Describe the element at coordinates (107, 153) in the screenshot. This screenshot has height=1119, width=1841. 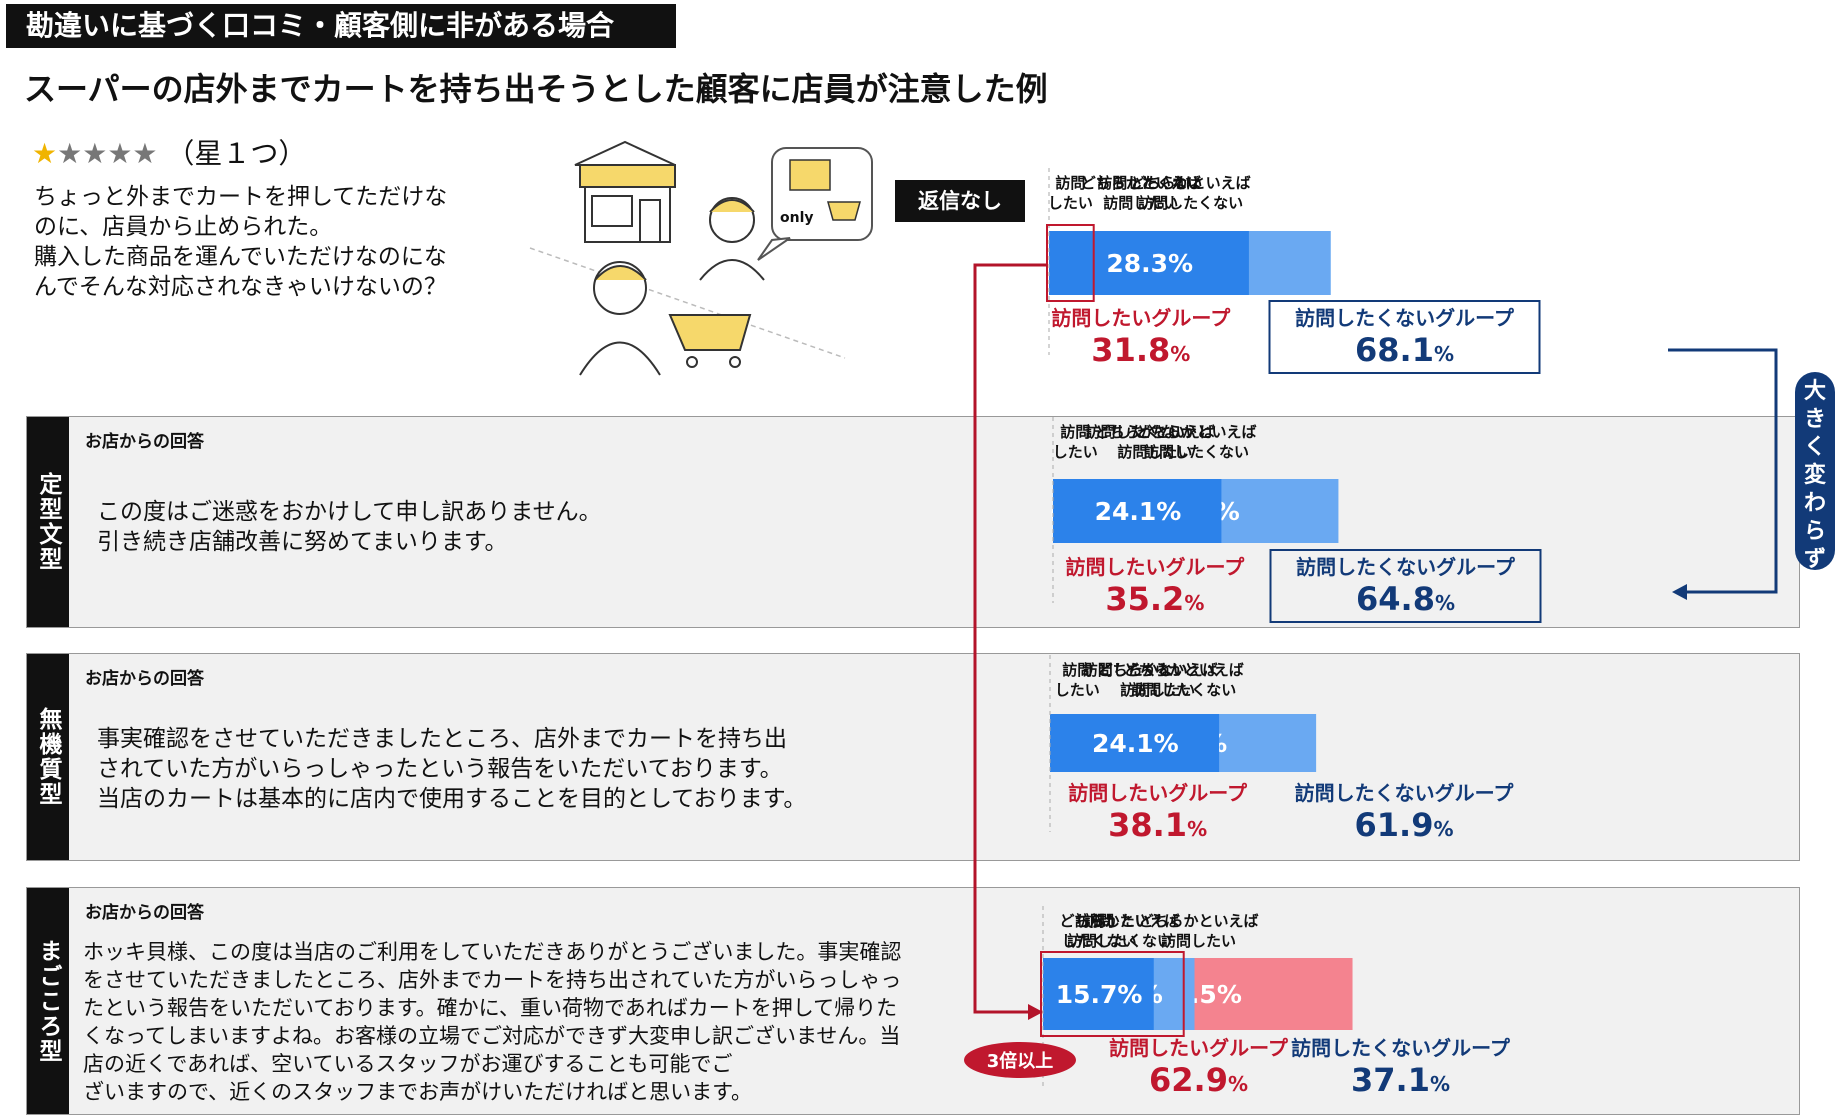
I see `star-empty-icons: ★★★★` at that location.